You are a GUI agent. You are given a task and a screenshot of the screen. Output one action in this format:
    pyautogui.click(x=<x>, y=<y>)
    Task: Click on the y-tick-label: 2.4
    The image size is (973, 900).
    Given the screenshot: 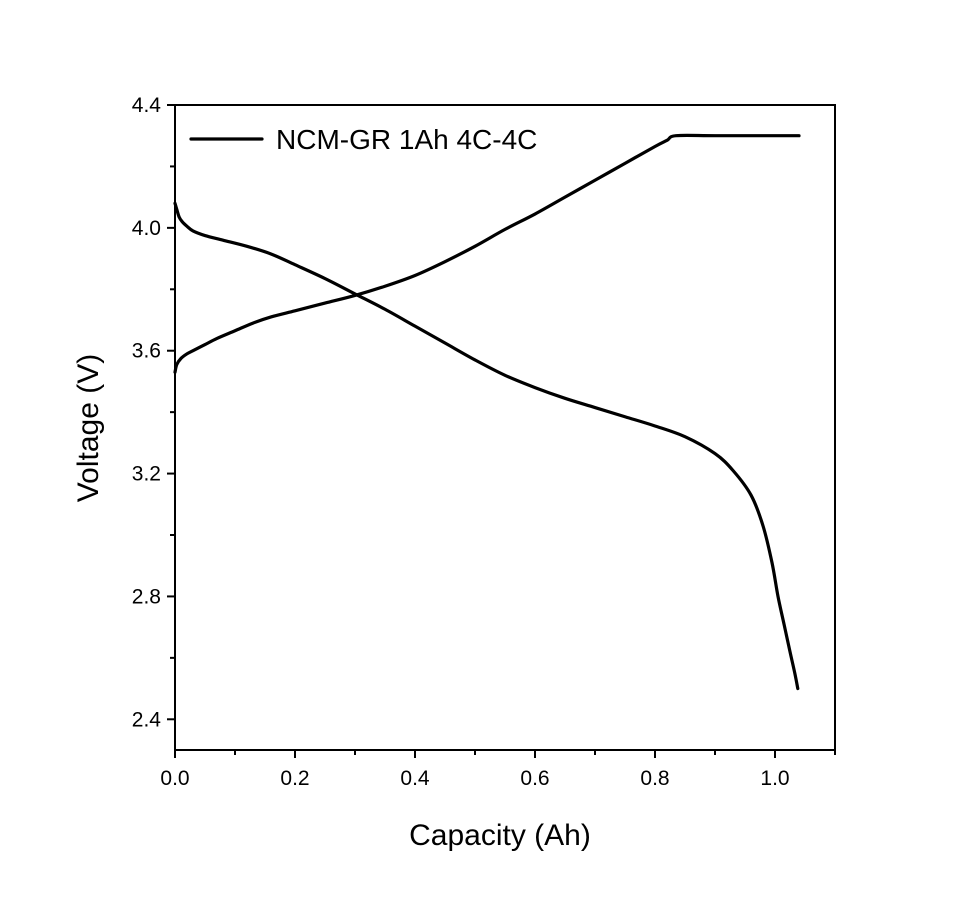 What is the action you would take?
    pyautogui.click(x=147, y=719)
    